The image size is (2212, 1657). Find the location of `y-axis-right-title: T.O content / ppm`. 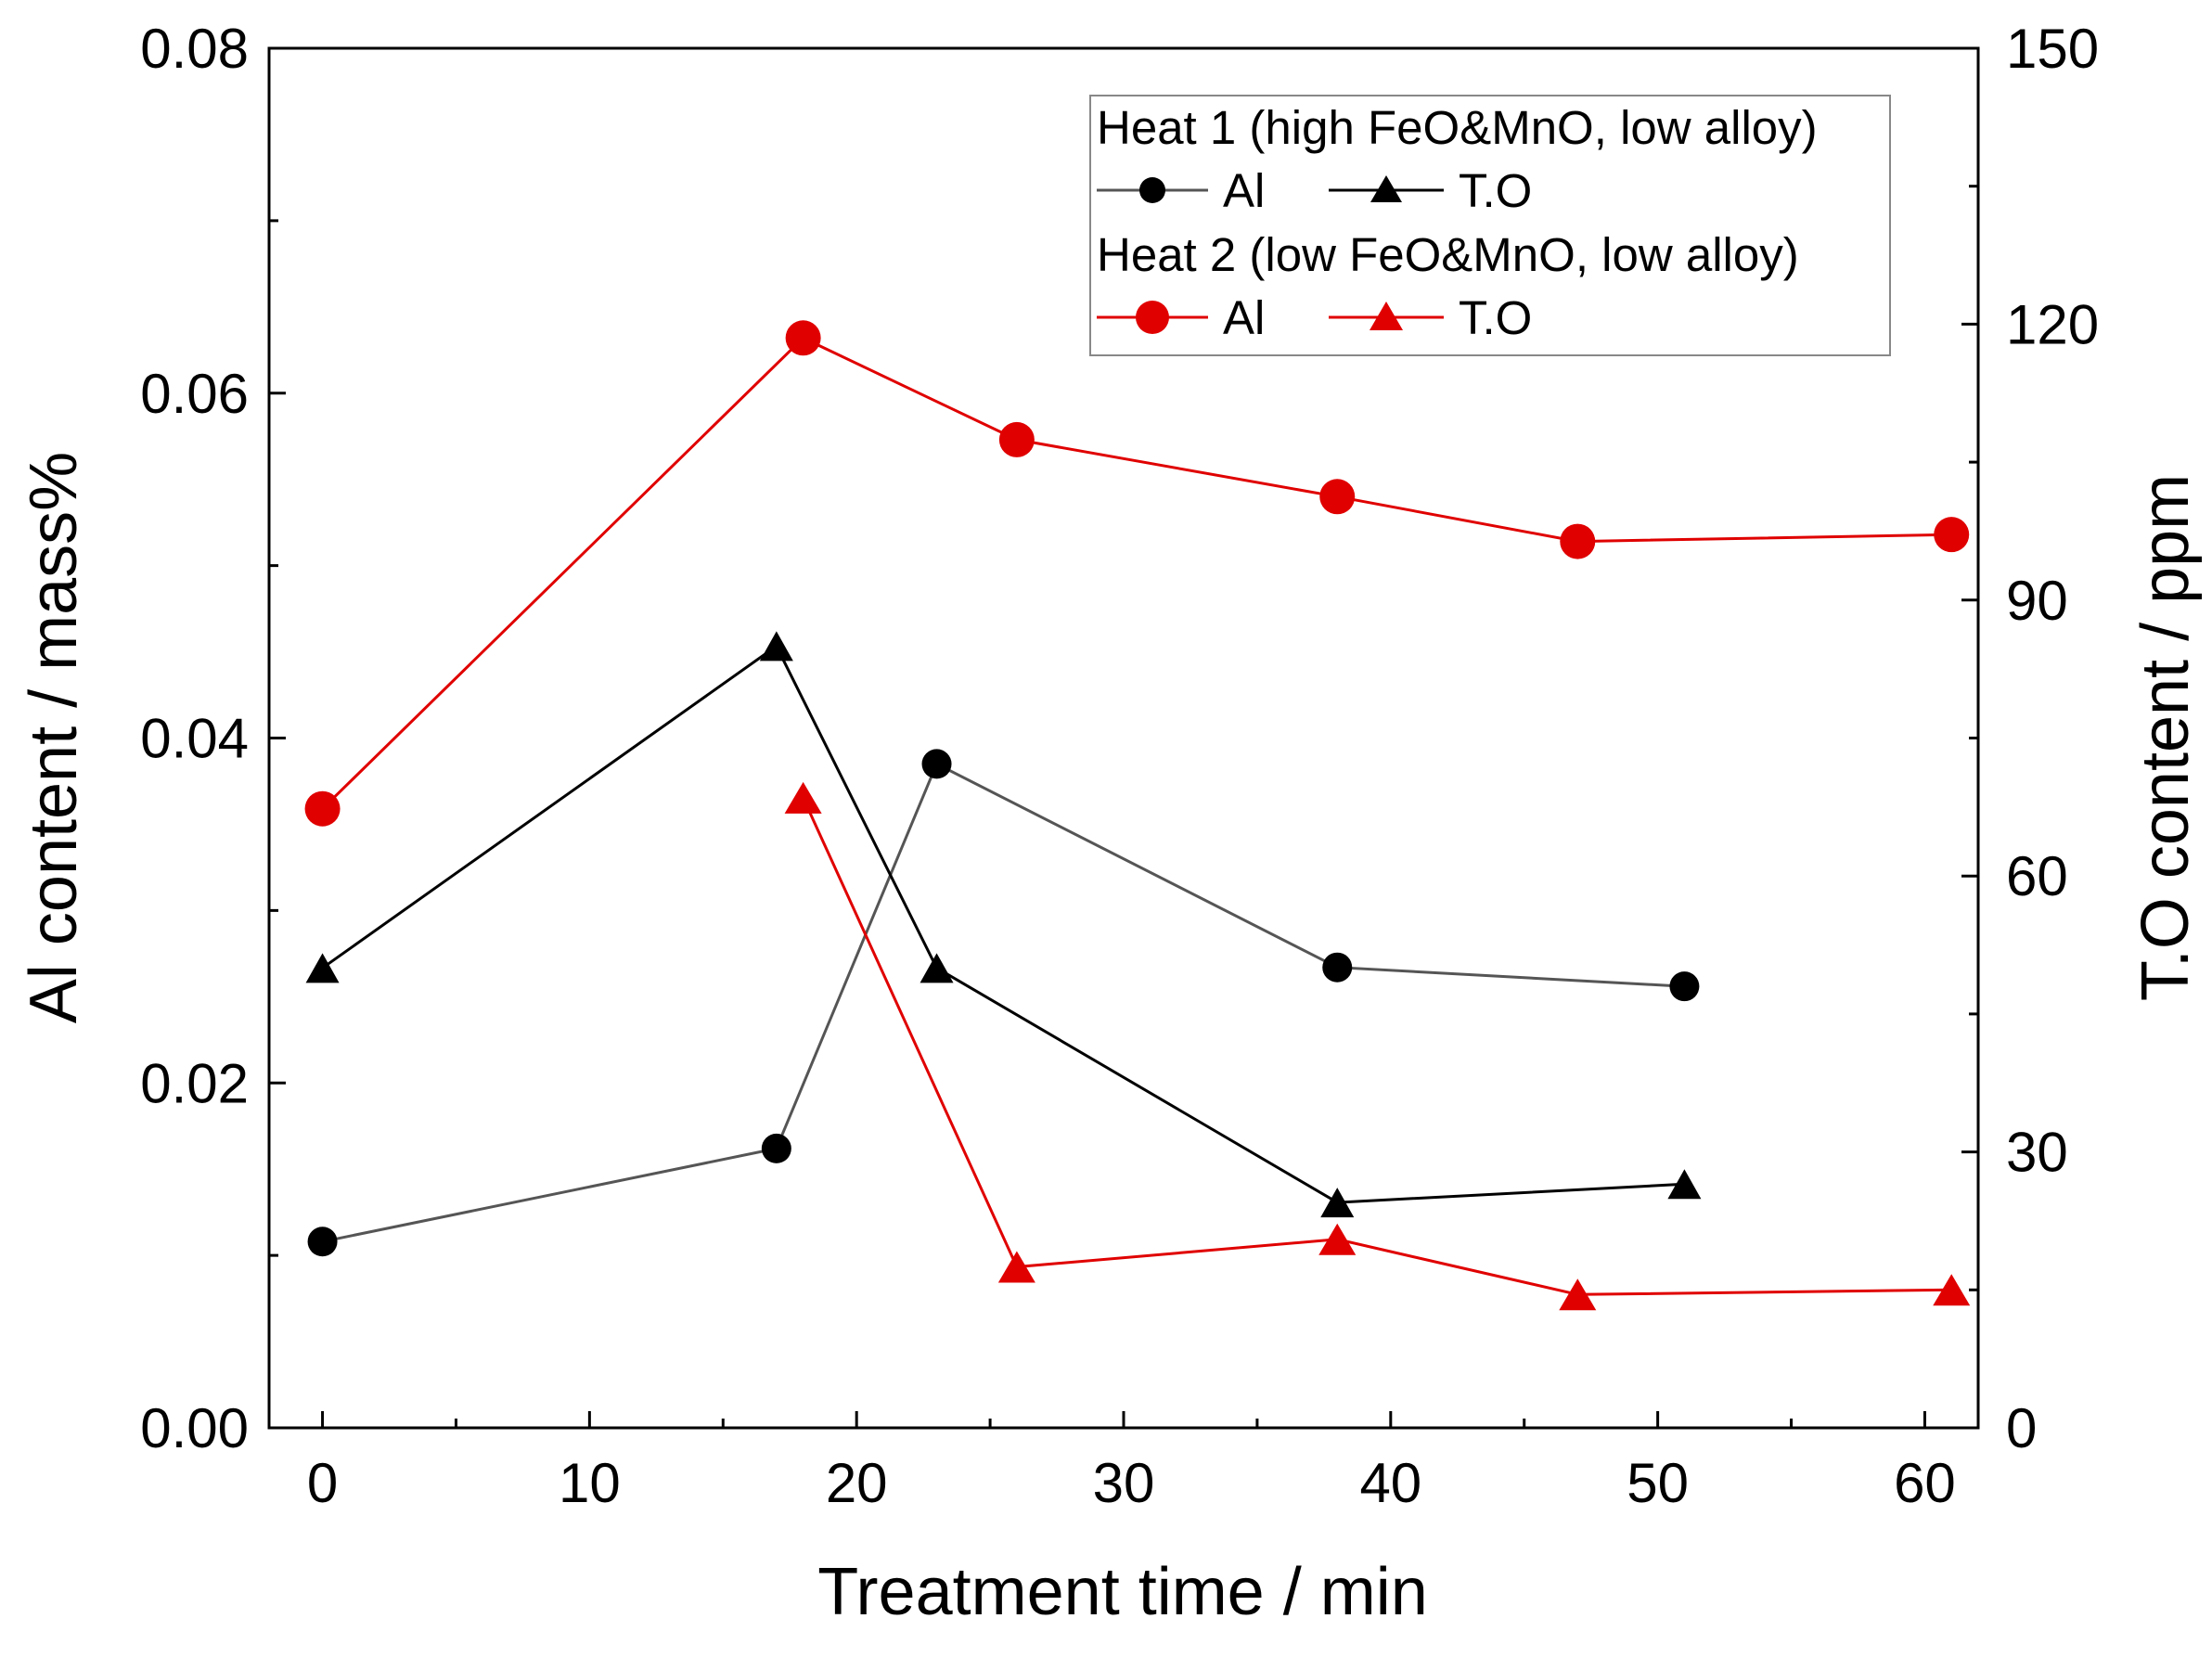

y-axis-right-title: T.O content / ppm is located at coordinates (2166, 737).